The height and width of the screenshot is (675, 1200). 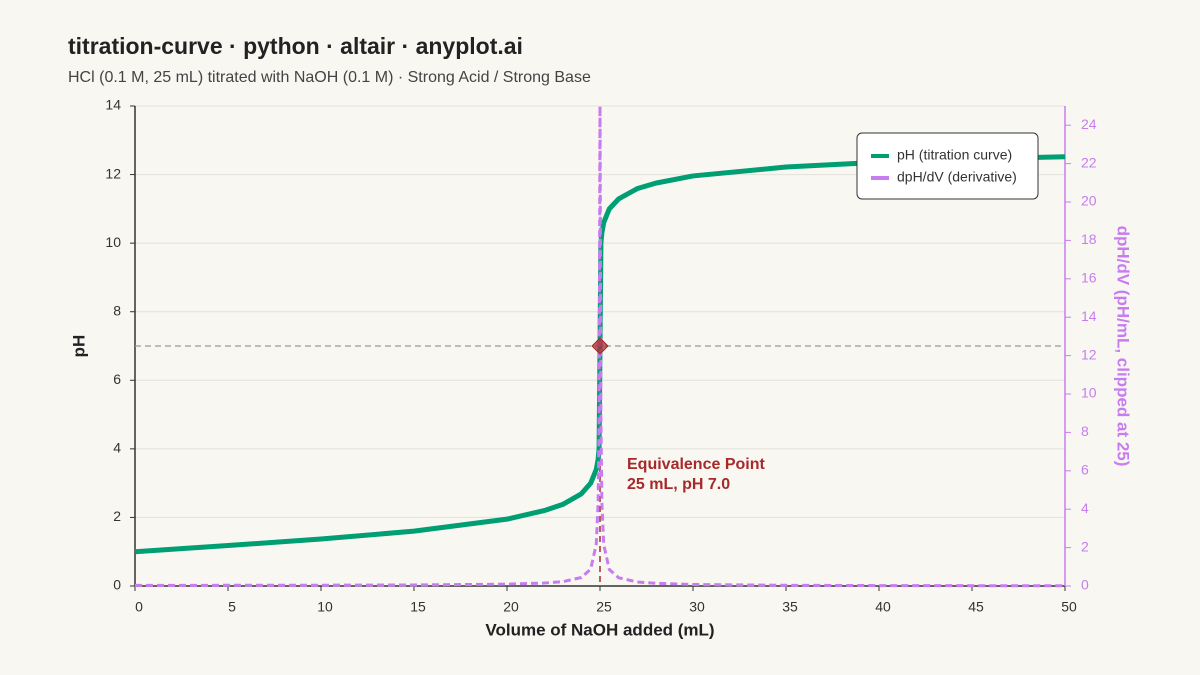 I want to click on x-tick-label: 45, so click(x=976, y=607).